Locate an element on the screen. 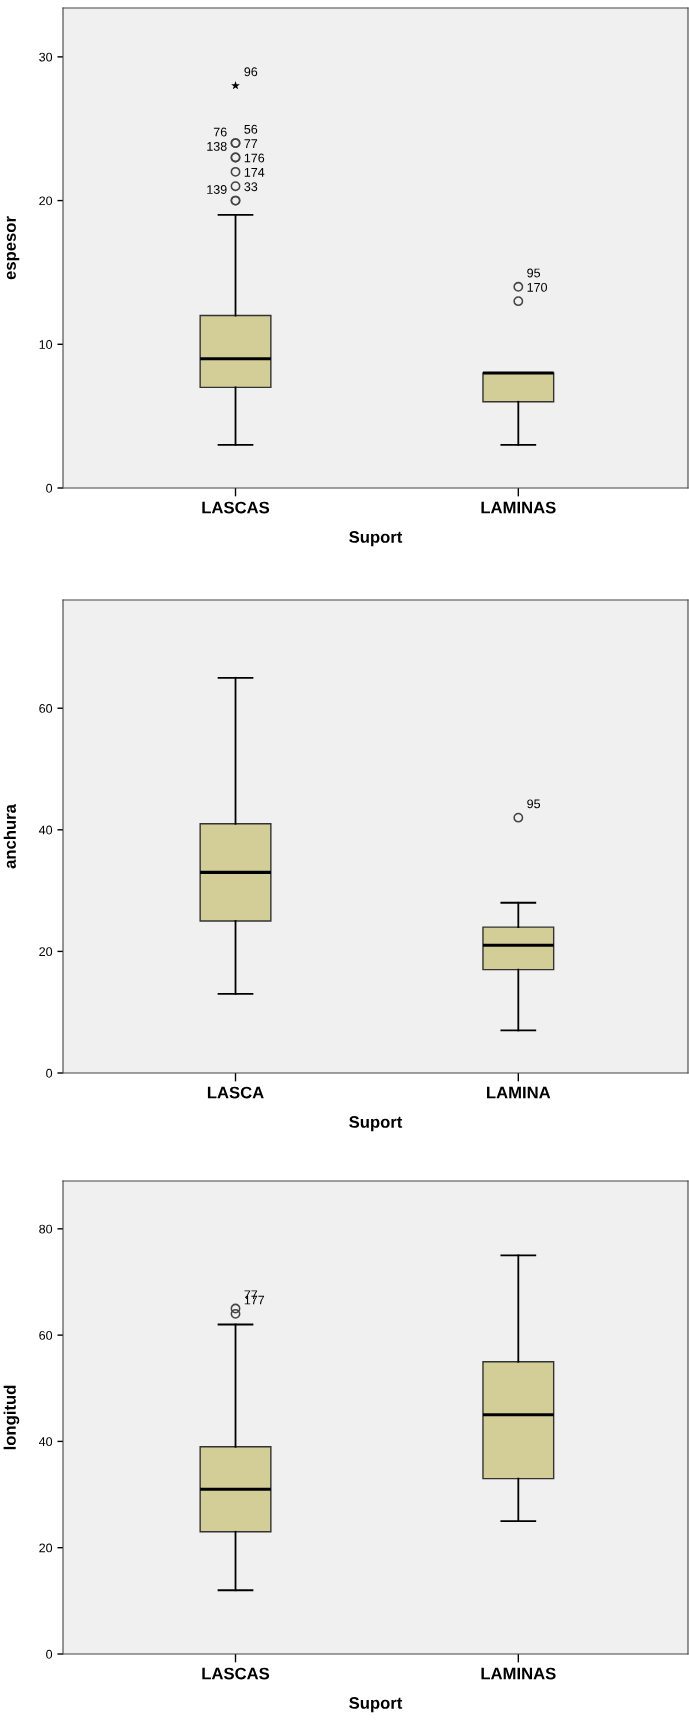 The width and height of the screenshot is (689, 1728). annotation: 77 is located at coordinates (251, 143).